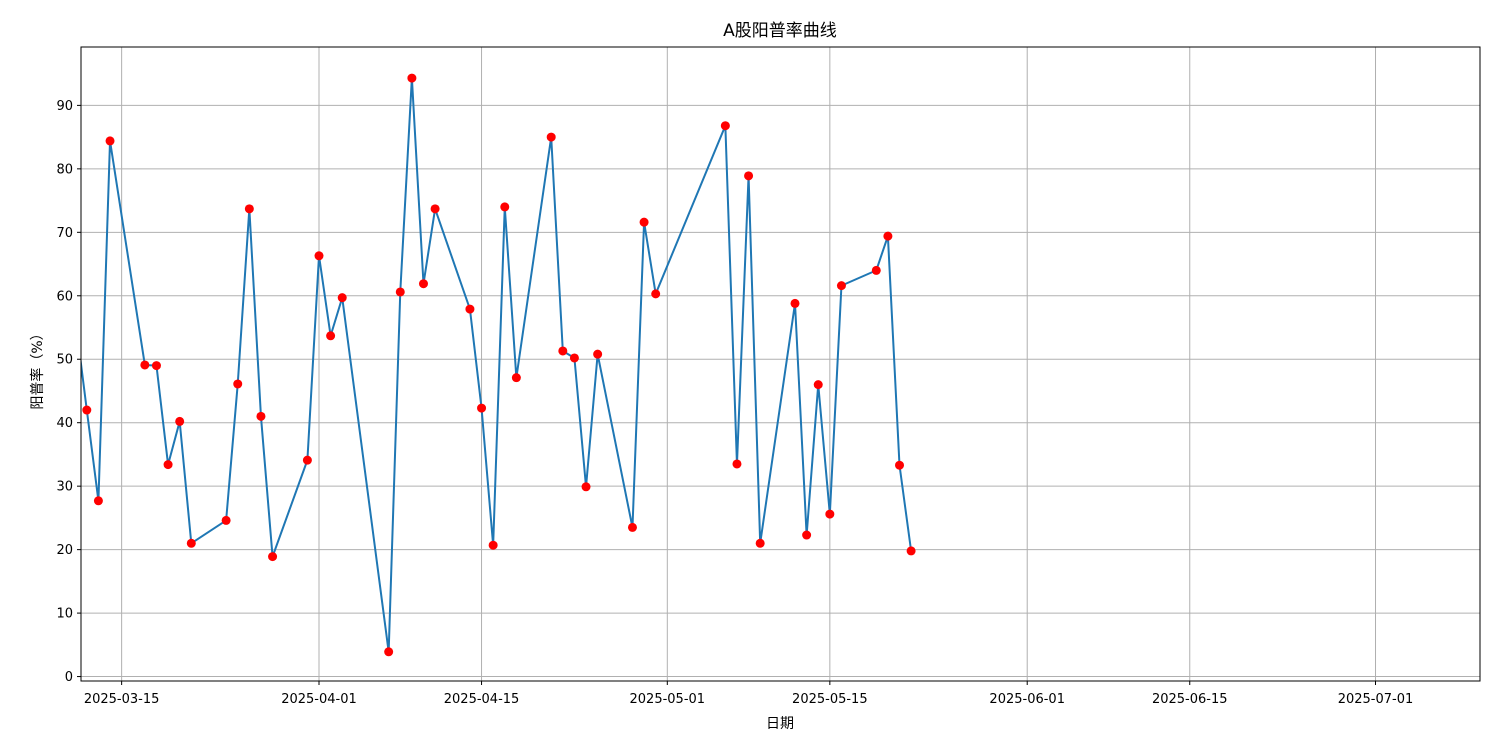  Describe the element at coordinates (64, 296) in the screenshot. I see `y-tick-label: 60` at that location.